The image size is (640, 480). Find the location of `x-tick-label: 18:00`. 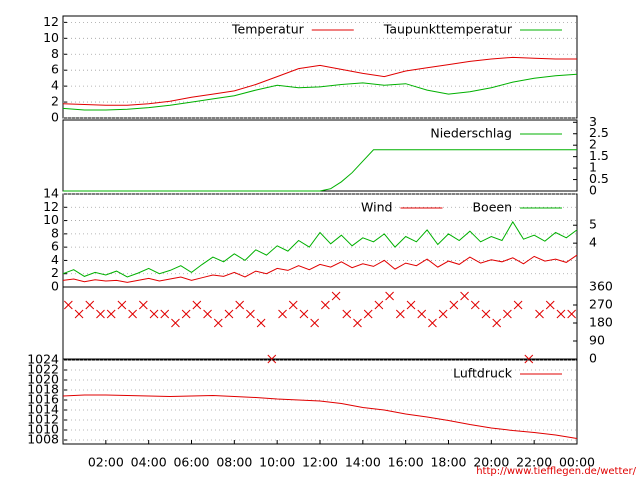

x-tick-label: 18:00 is located at coordinates (448, 462).